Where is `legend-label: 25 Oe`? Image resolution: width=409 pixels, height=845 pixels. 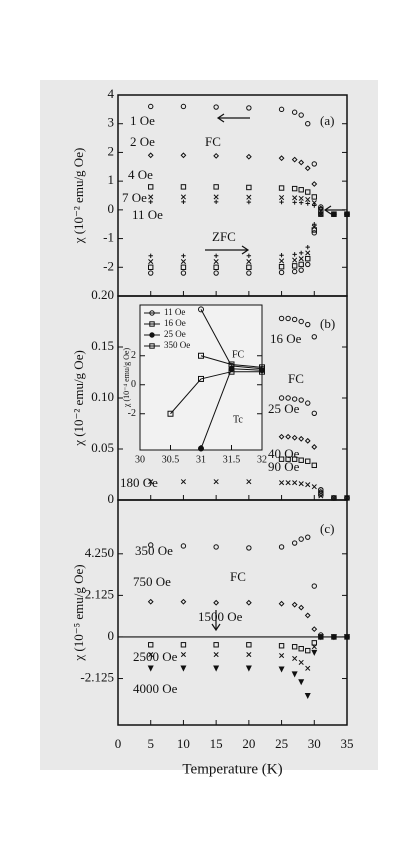
legend-label: 25 Oe is located at coordinates (175, 334).